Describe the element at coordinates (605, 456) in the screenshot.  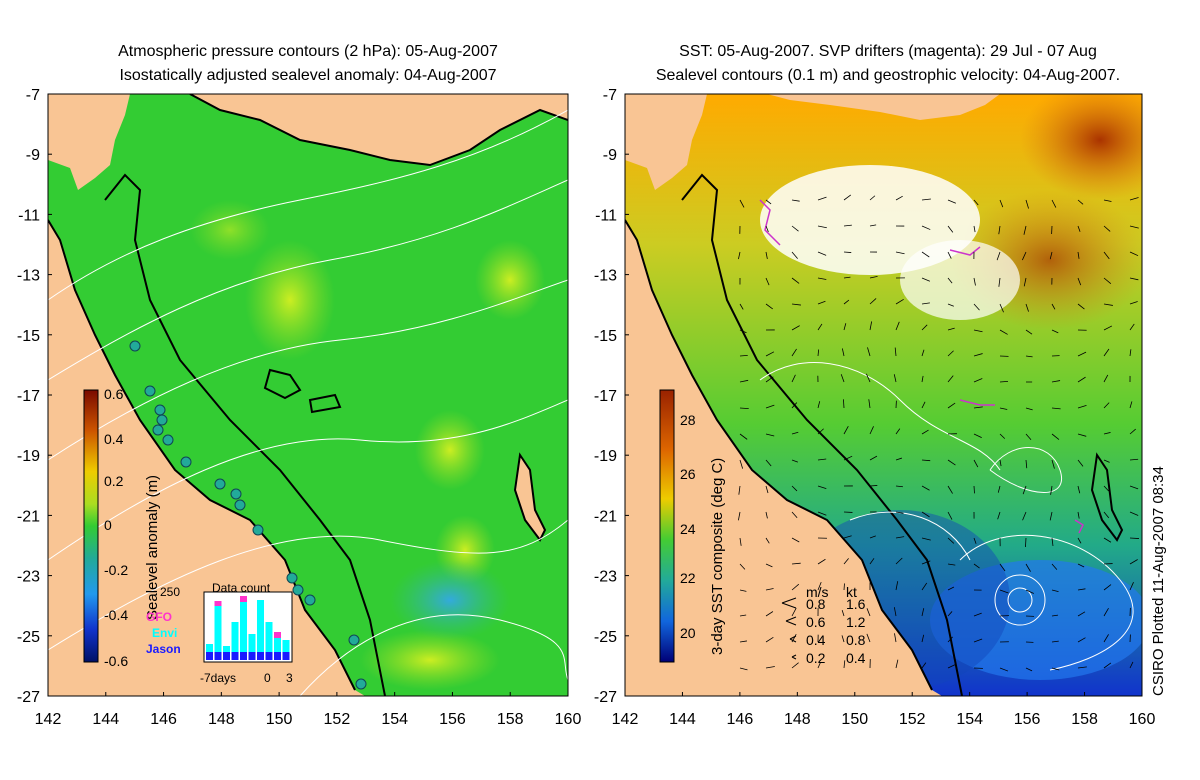
I see `right-y-tick-label: -19` at that location.